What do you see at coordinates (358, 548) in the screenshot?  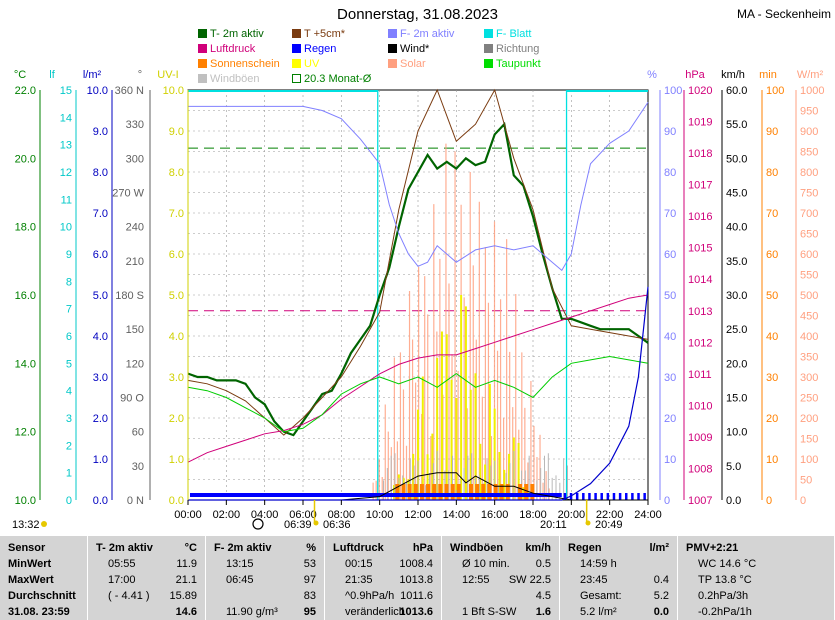 I see `stats-header-label: Luftdruck` at bounding box center [358, 548].